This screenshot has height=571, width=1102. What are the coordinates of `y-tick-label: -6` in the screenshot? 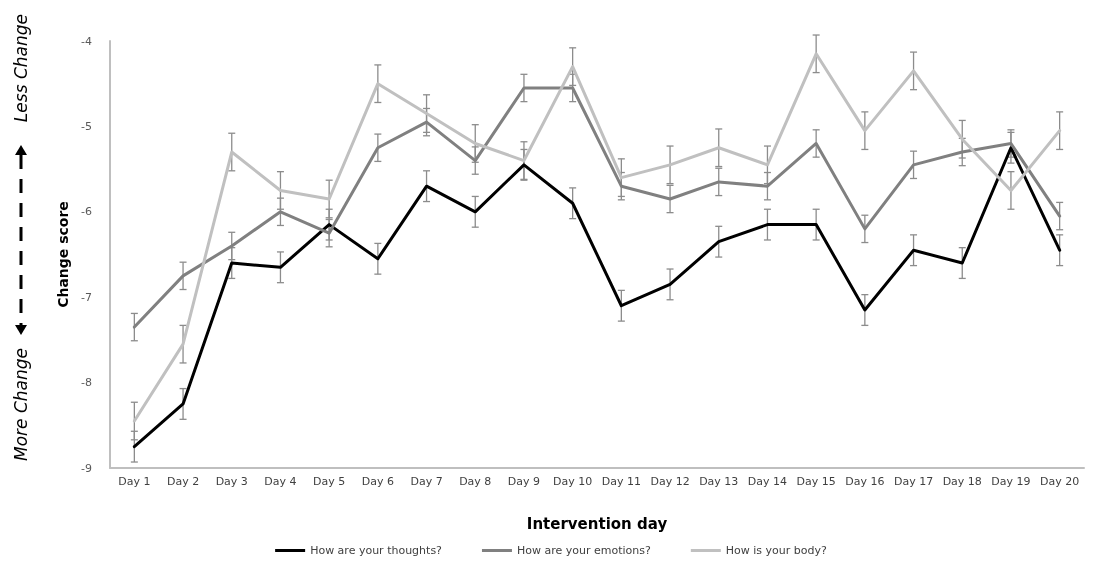 It's located at (86, 212).